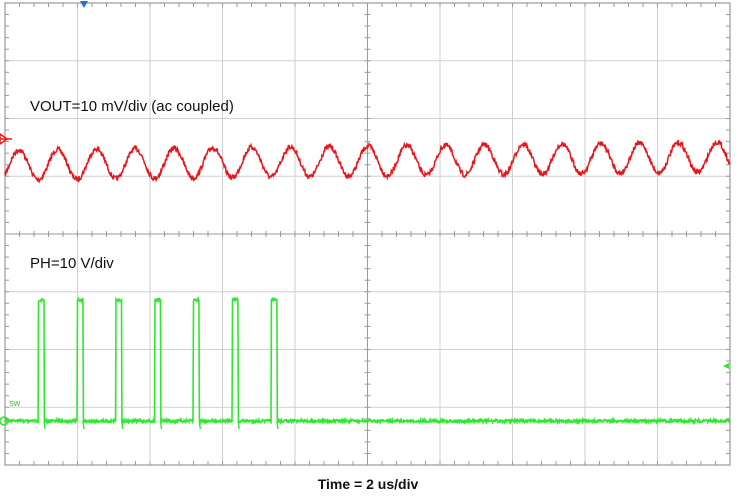 The width and height of the screenshot is (737, 499). What do you see at coordinates (132, 106) in the screenshot?
I see `vout-channel-label: VOUT=10 mV/div (ac coupled)` at bounding box center [132, 106].